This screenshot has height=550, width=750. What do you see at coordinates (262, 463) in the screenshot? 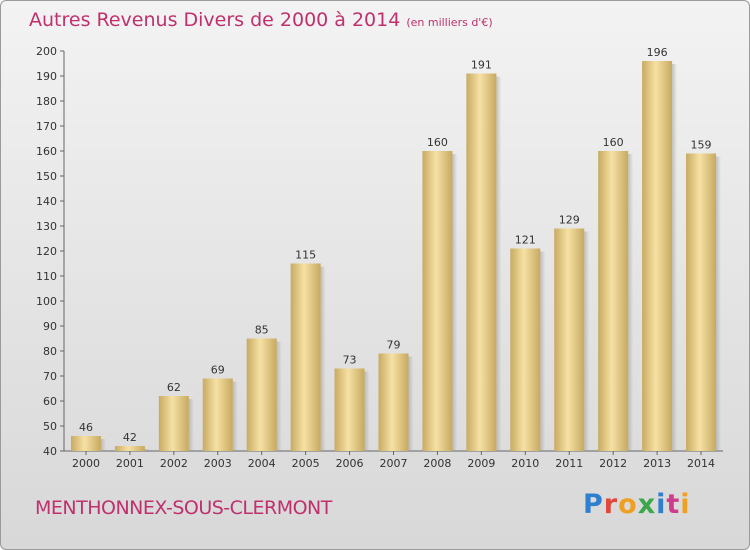
I see `x-tick-label: 2004` at bounding box center [262, 463].